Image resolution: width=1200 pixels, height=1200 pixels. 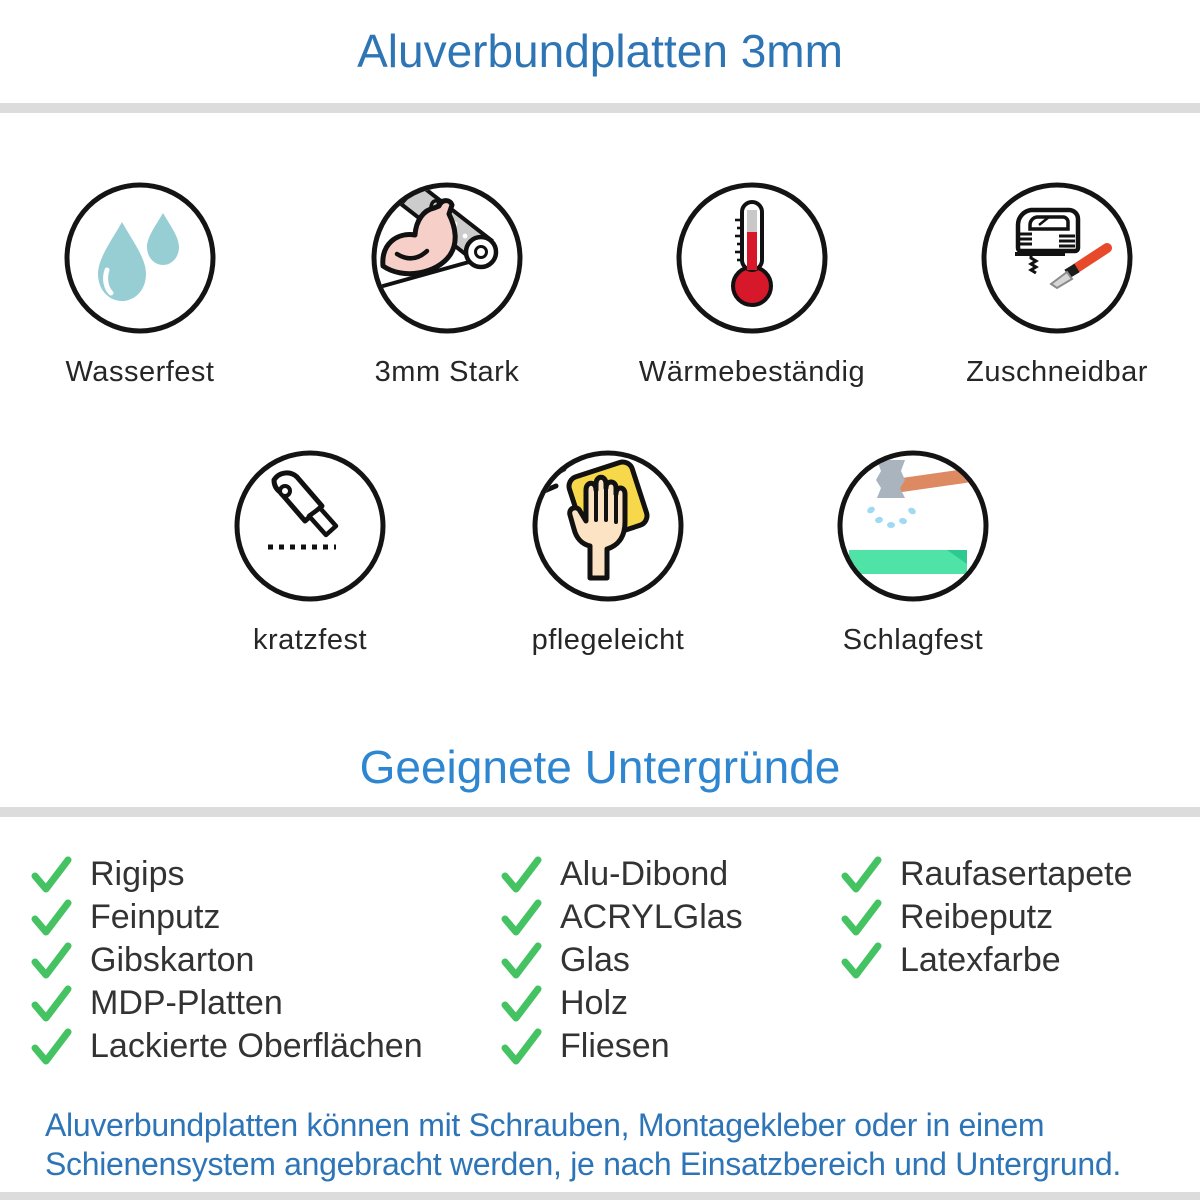 I want to click on feature-label: Wärmebeständig, so click(x=752, y=372).